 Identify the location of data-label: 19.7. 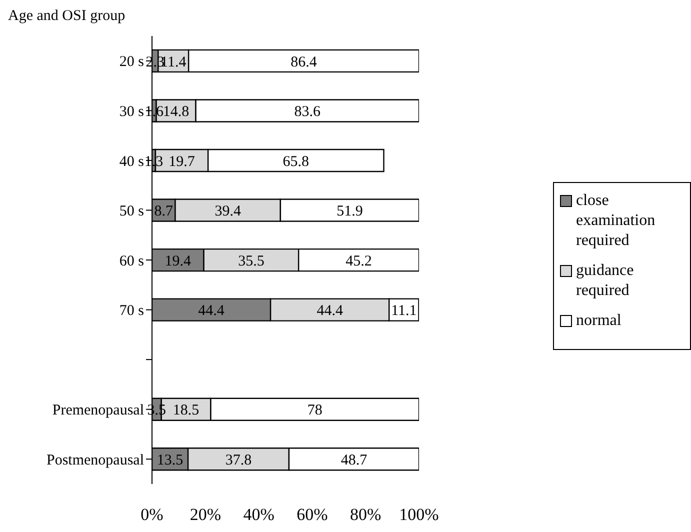
(182, 162).